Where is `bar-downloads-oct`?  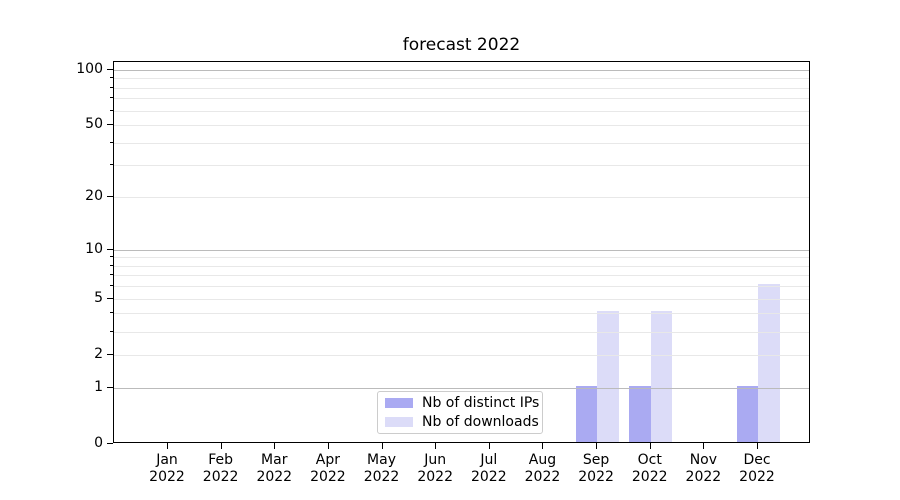 bar-downloads-oct is located at coordinates (661, 376).